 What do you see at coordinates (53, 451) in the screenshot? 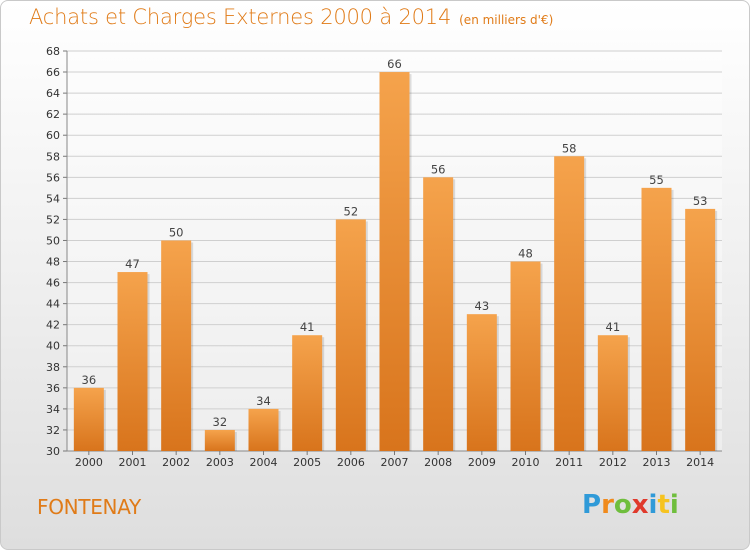
I see `y-tick-label: 30` at bounding box center [53, 451].